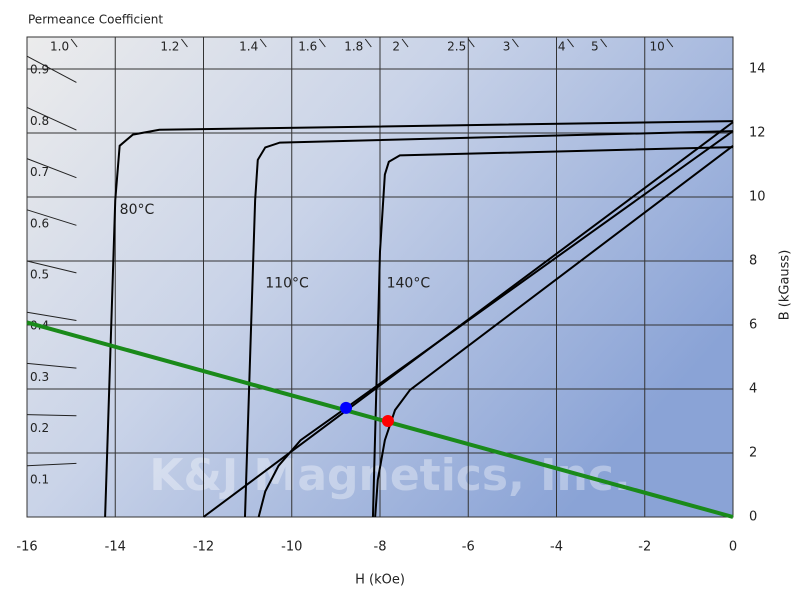 Image resolution: width=800 pixels, height=604 pixels. I want to click on permeance-label: 0.2, so click(39, 428).